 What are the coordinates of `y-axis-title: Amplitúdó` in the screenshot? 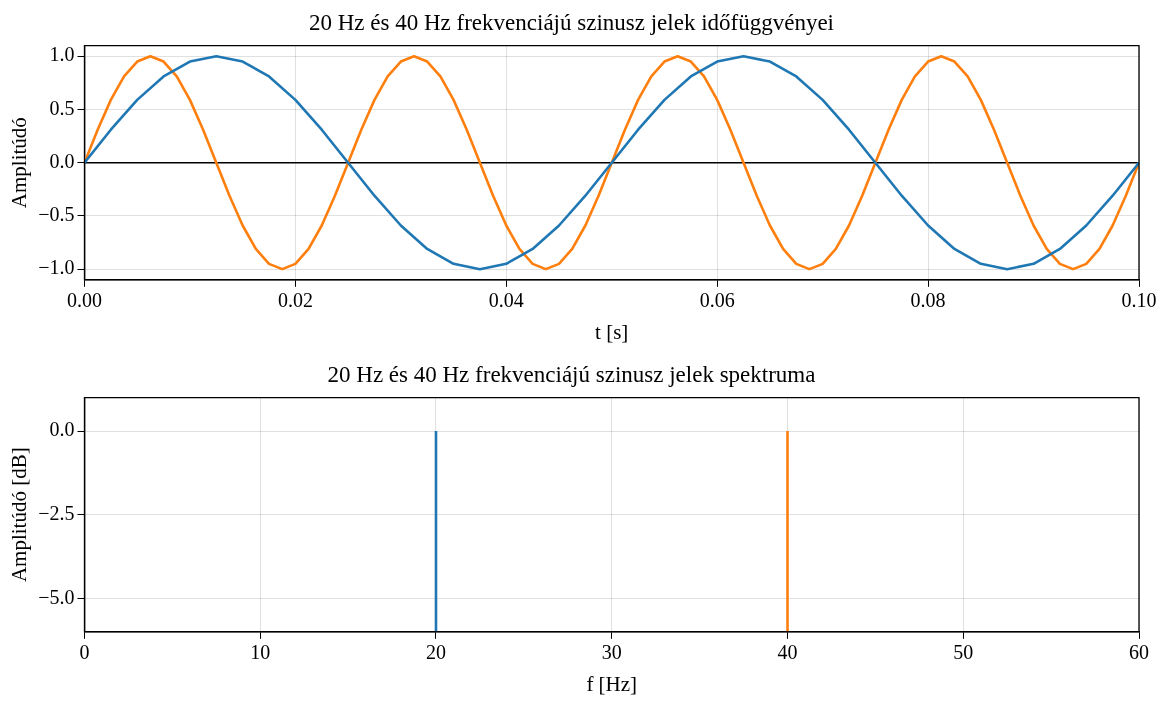 It's located at (19, 163).